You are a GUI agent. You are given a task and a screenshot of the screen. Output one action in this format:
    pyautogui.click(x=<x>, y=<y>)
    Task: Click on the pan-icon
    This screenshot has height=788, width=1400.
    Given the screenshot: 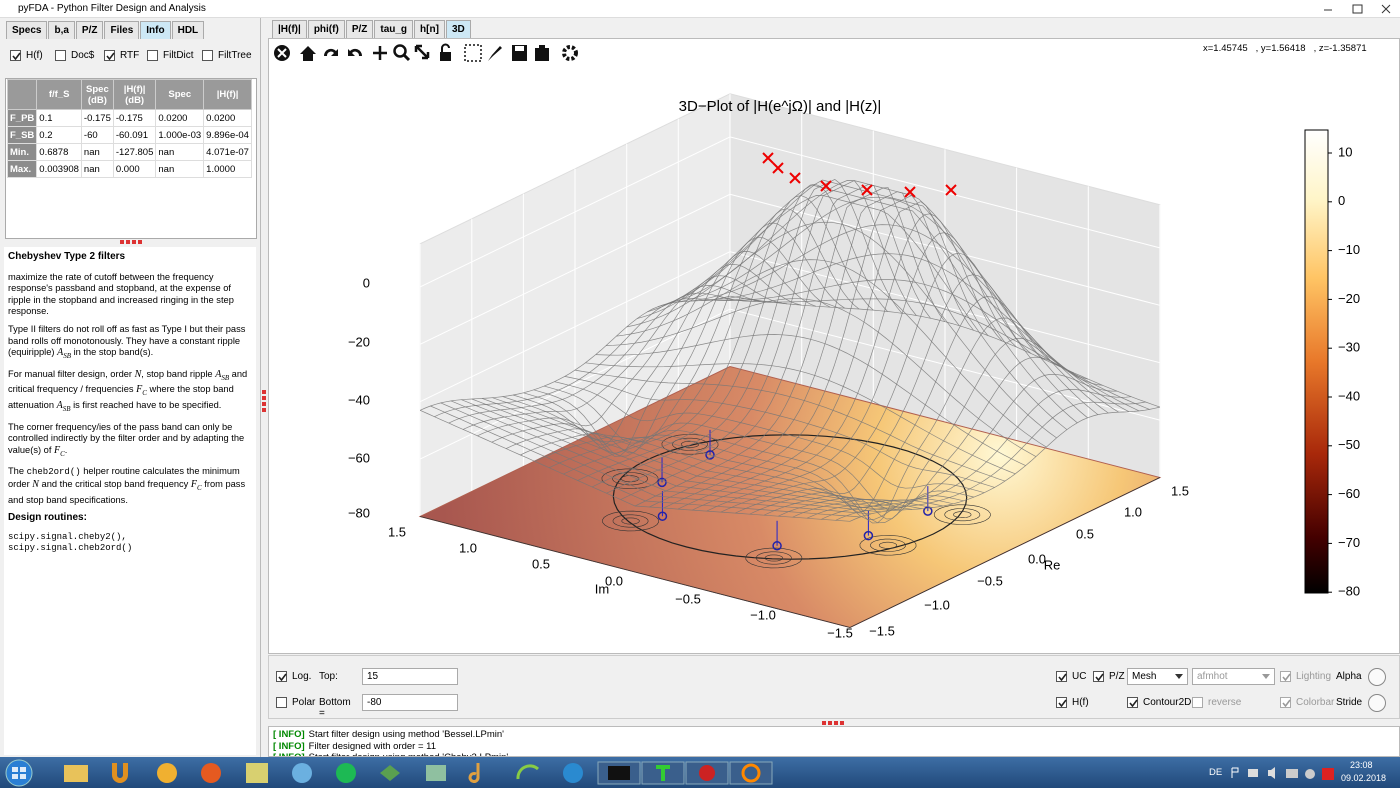 What is the action you would take?
    pyautogui.click(x=380, y=53)
    